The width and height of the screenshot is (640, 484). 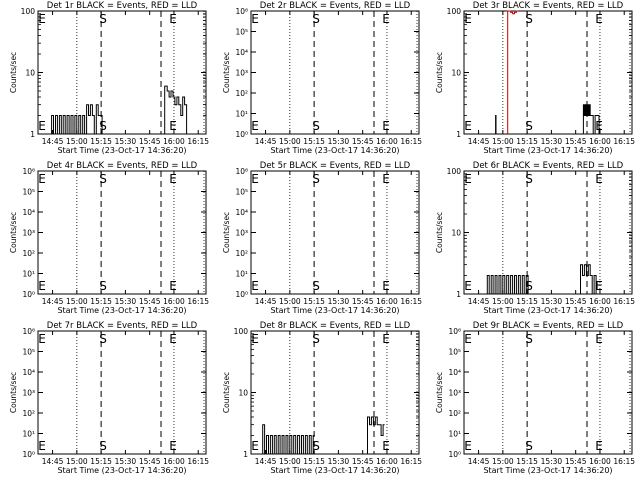 I want to click on panel-title: Det 6r BLACK = Events, RED = LLD, so click(x=548, y=166).